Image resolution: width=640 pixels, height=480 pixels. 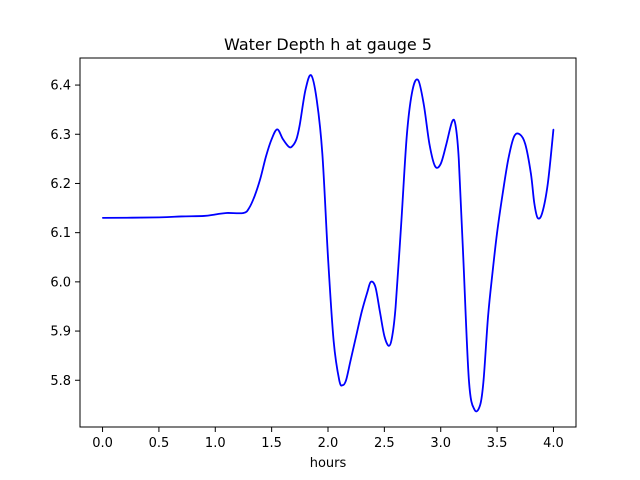 I want to click on x-axis-label: hours, so click(x=328, y=463).